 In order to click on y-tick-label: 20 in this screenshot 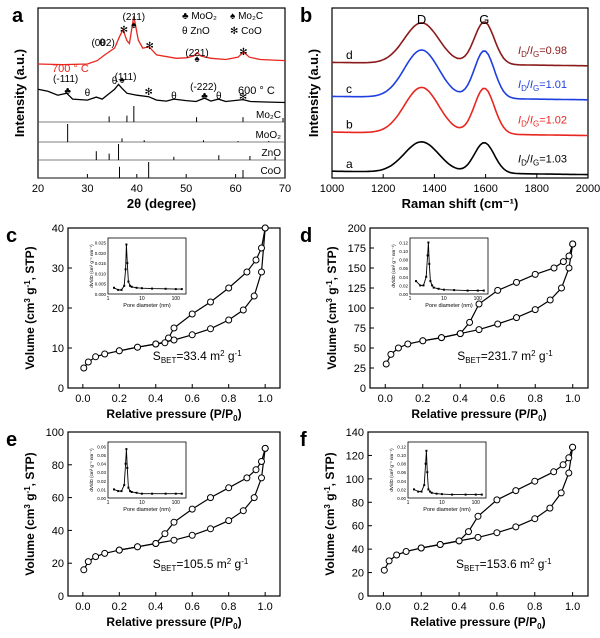, I will do `click(58, 309)`.